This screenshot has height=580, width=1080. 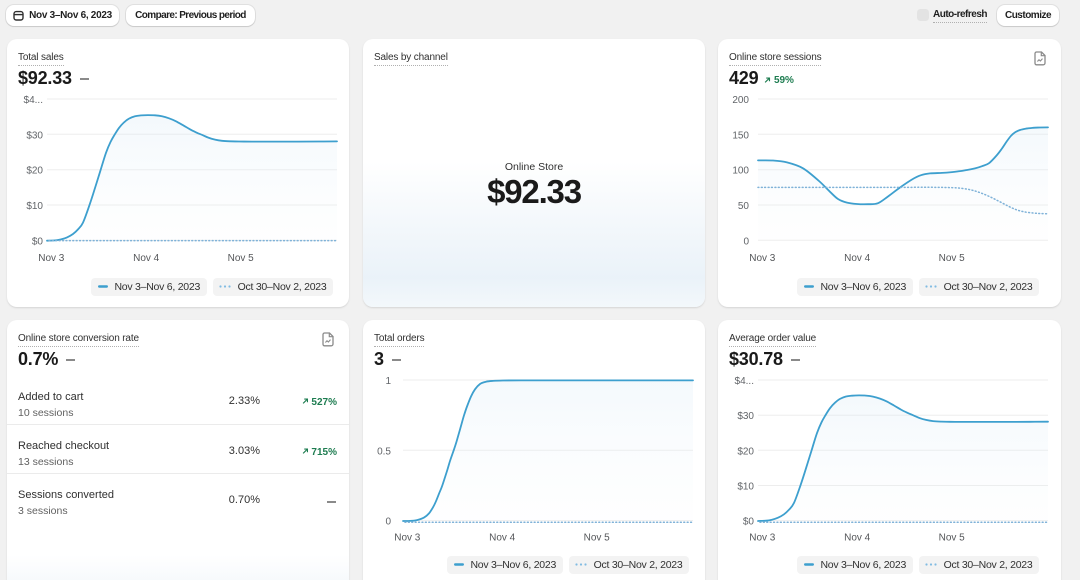 I want to click on svg-text: 100, so click(x=740, y=171).